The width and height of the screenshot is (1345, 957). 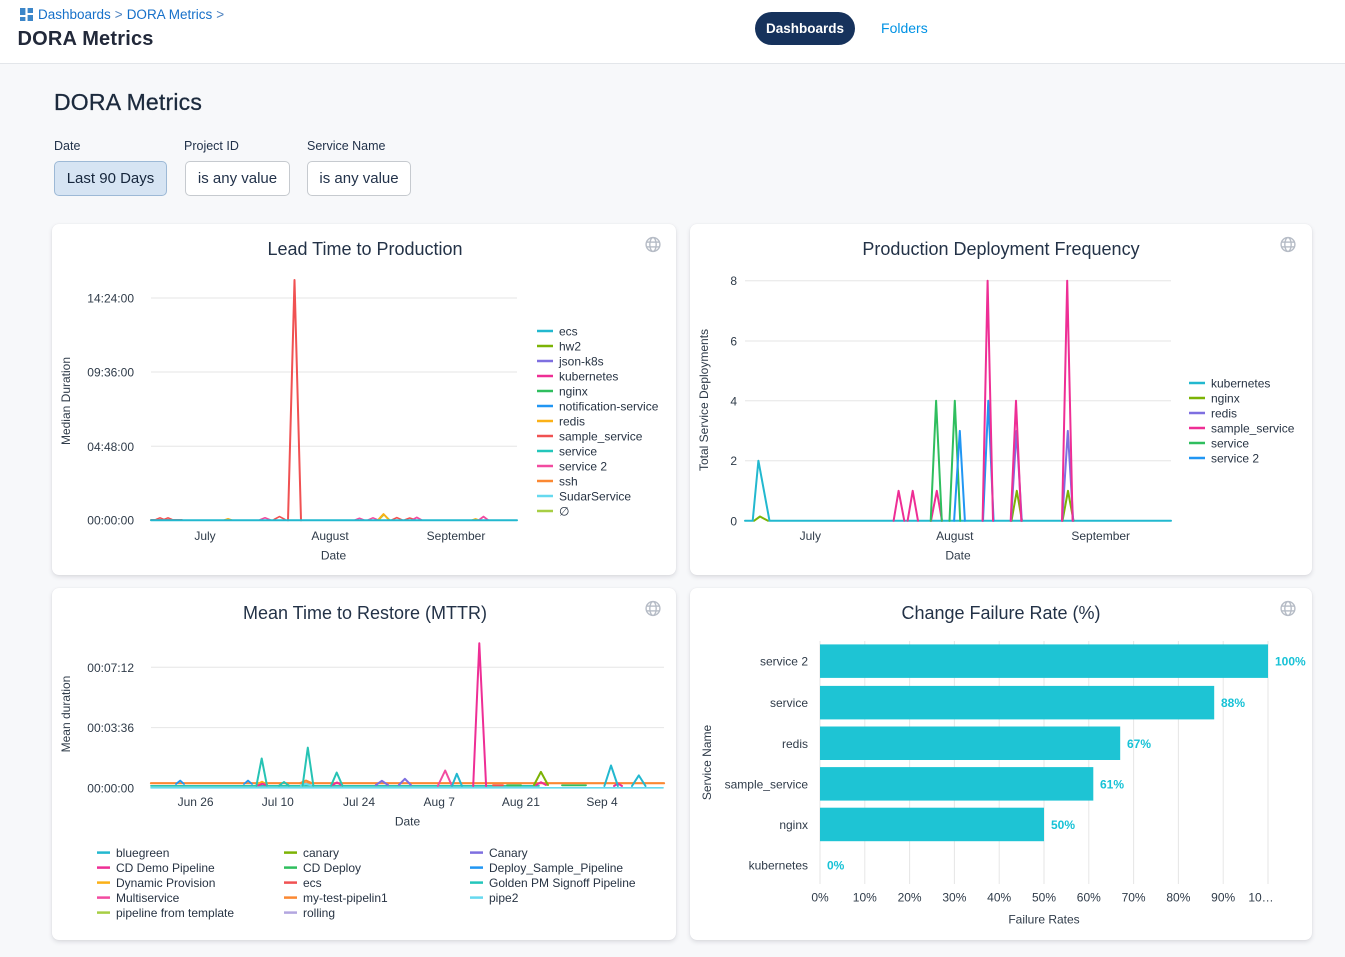 I want to click on svg-text: 8, so click(x=733, y=281).